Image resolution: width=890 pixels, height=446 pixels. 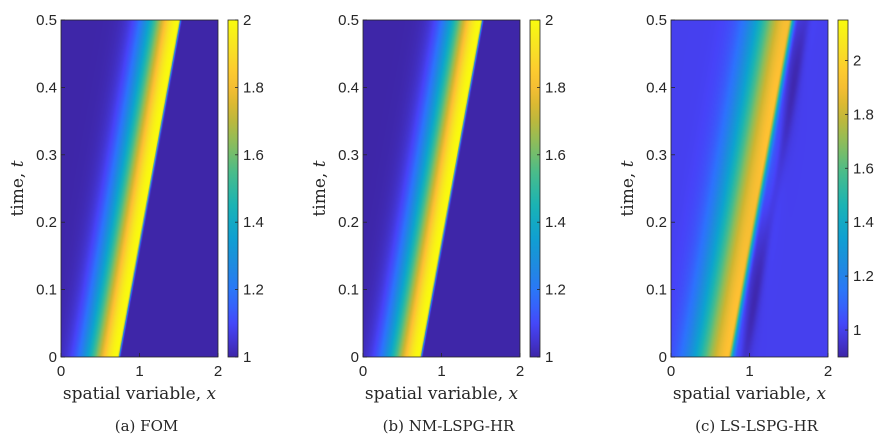 I want to click on subplot-caption: (b) NM-LSPG-HR, so click(x=449, y=426).